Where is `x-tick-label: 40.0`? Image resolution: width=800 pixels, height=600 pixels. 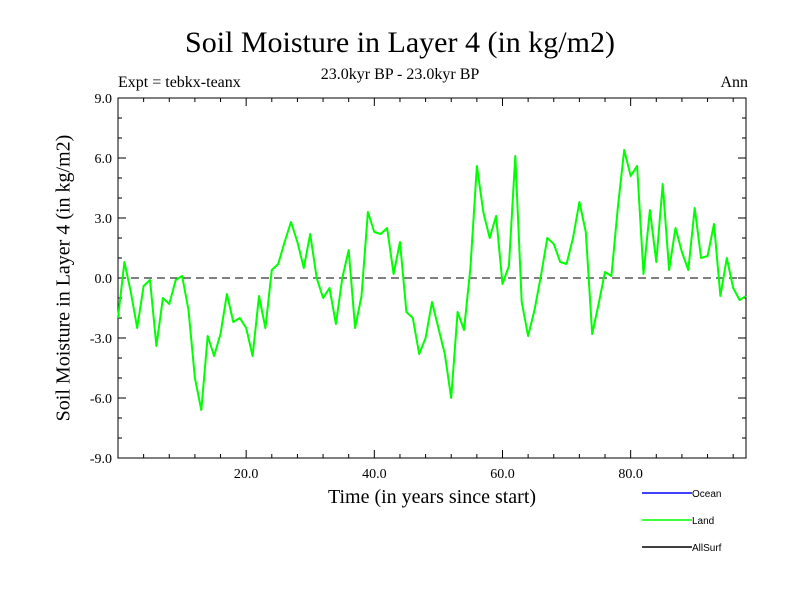 x-tick-label: 40.0 is located at coordinates (374, 474).